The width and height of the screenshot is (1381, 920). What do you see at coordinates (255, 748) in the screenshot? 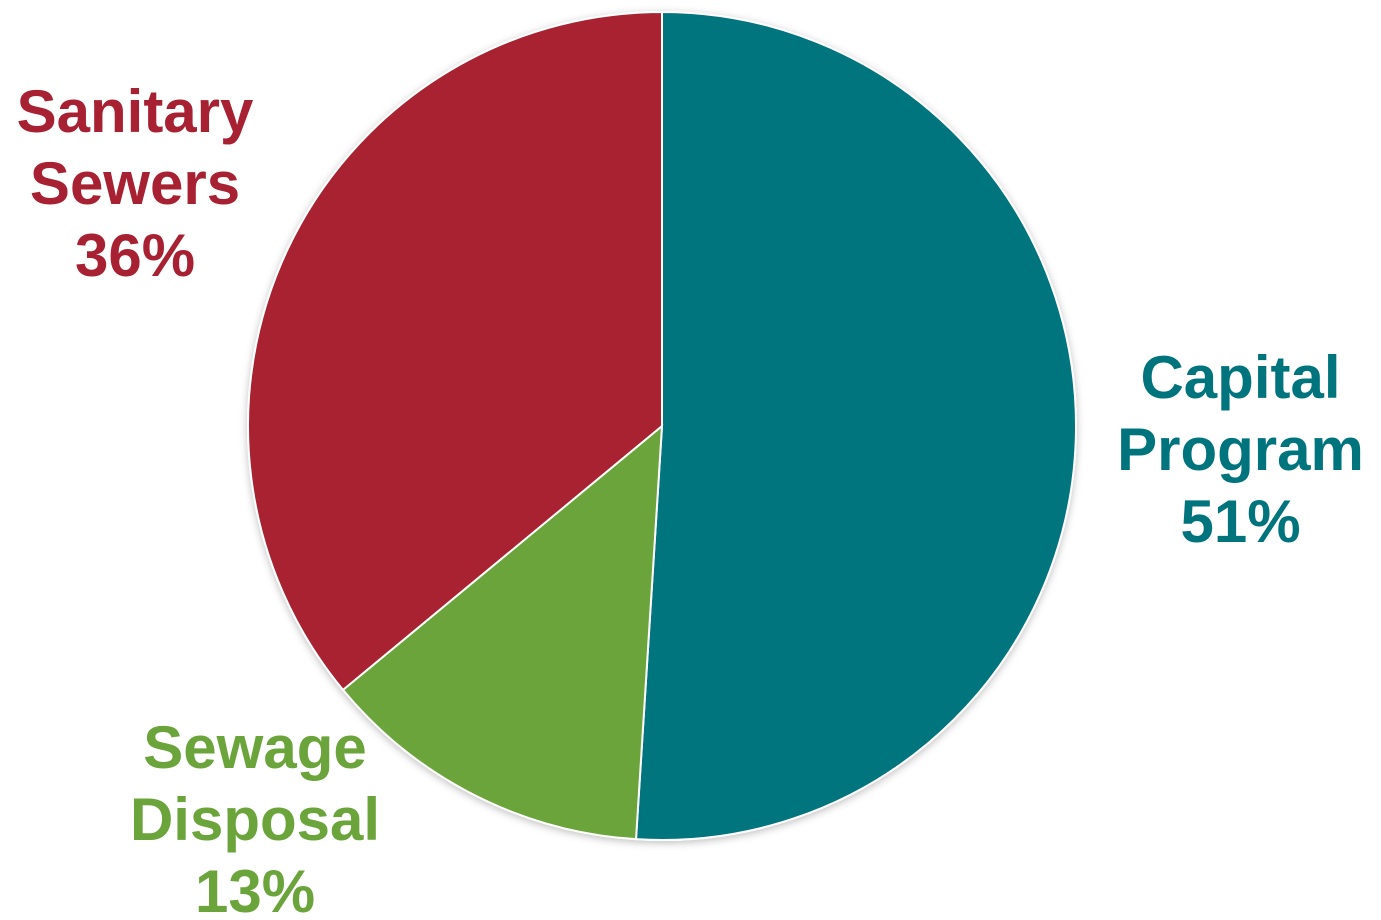
I see `slice-label-line: Sewage` at bounding box center [255, 748].